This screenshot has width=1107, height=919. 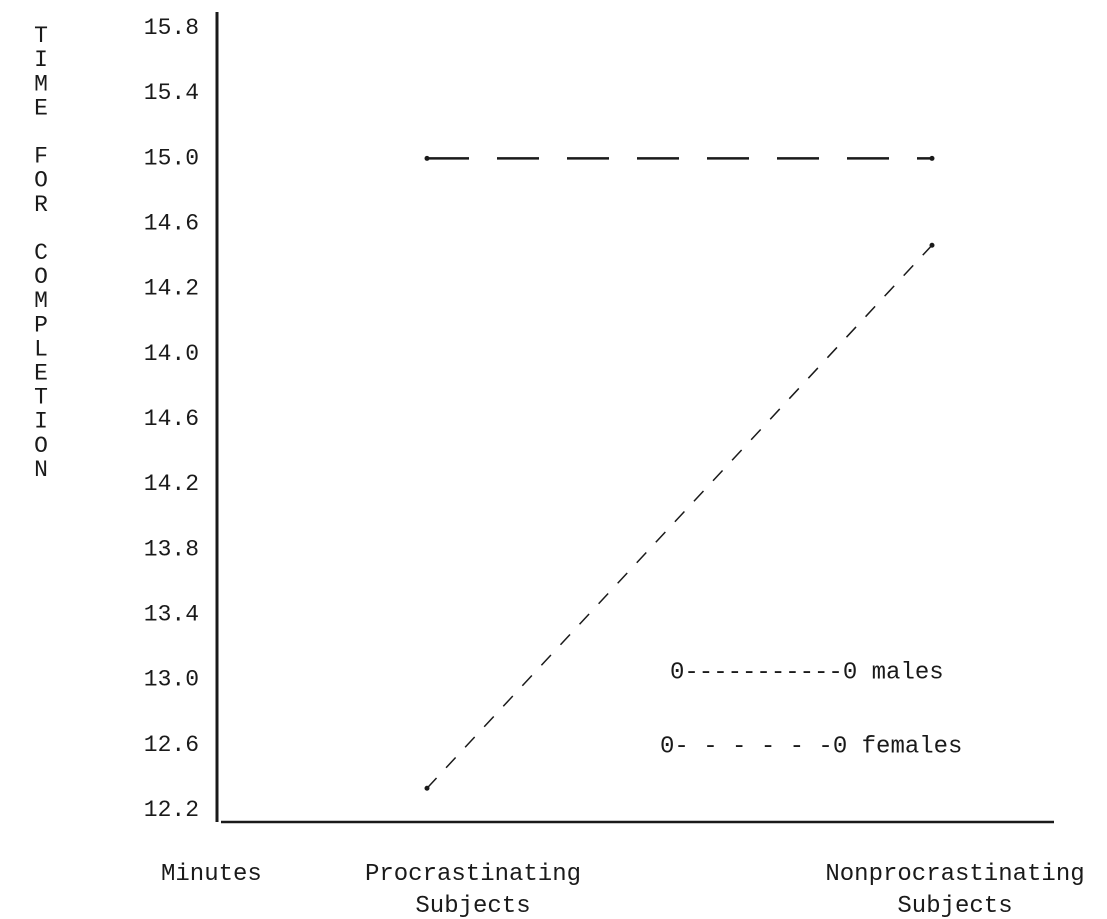 I want to click on x-tick-label: Nonprocrastinating Subjects, so click(x=954, y=890).